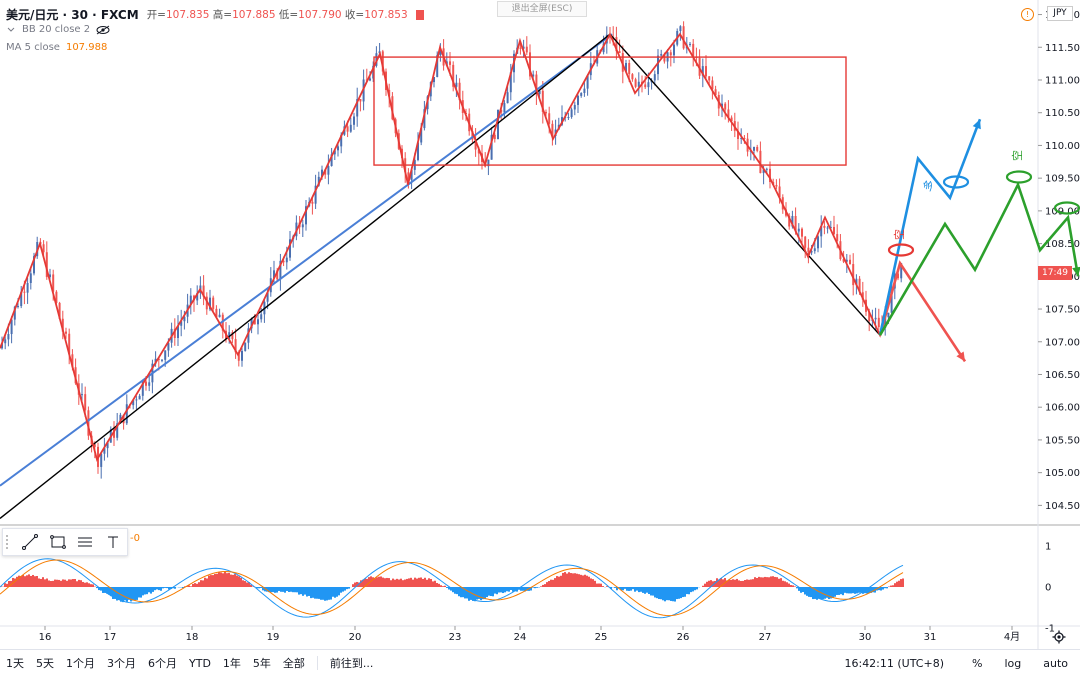 This screenshot has width=1080, height=676. I want to click on short-marker, so click(901, 250).